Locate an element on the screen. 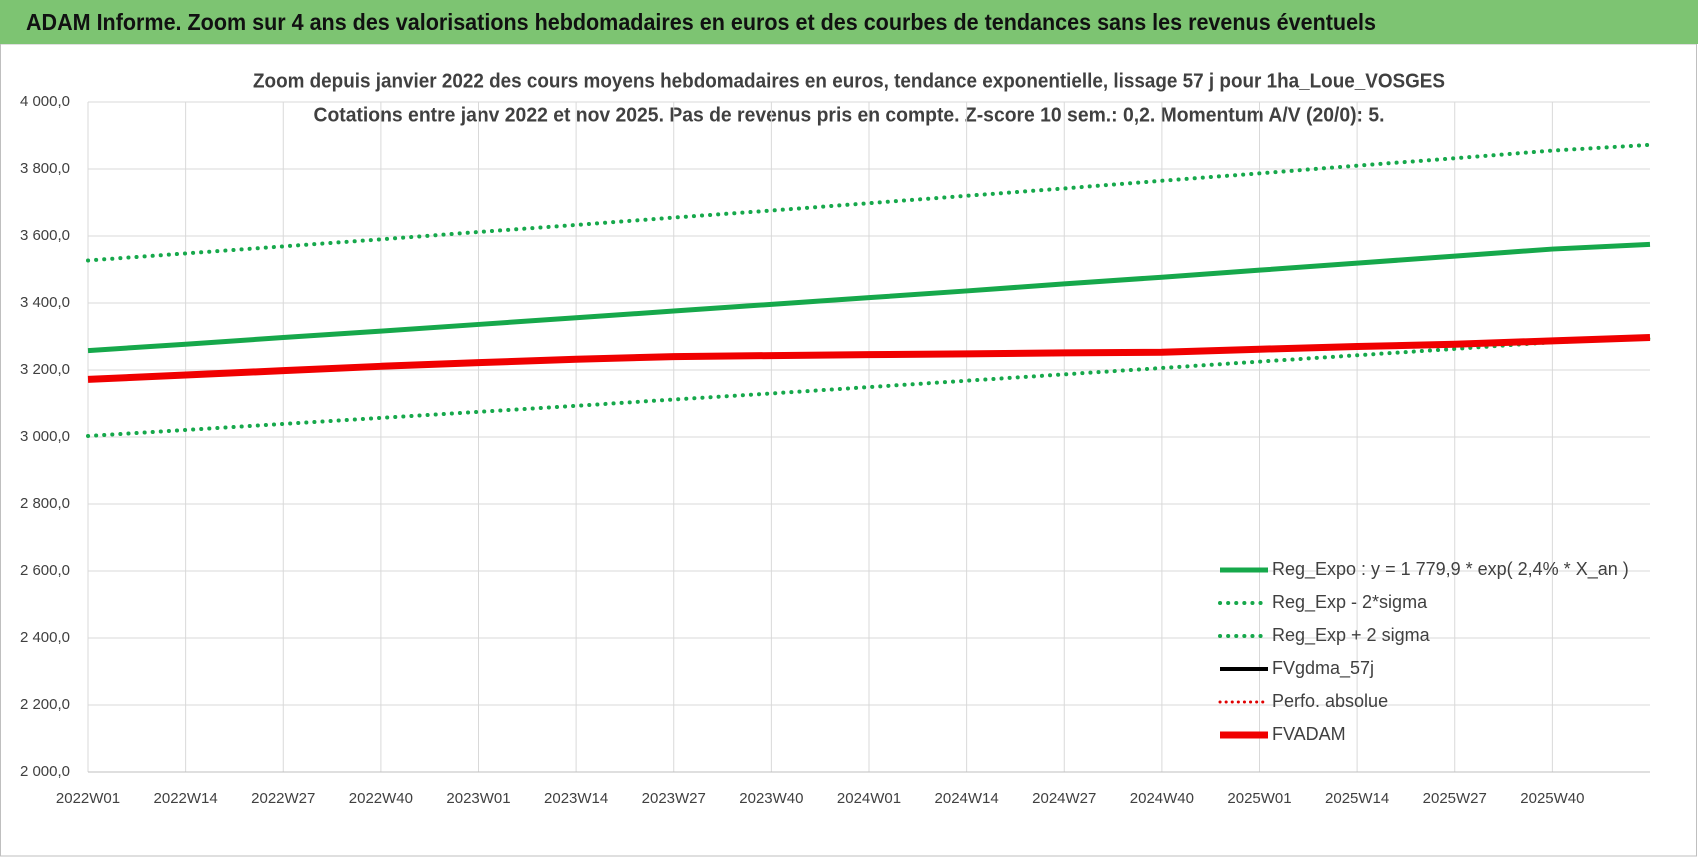  x-tick-label: 2022W14 is located at coordinates (186, 798).